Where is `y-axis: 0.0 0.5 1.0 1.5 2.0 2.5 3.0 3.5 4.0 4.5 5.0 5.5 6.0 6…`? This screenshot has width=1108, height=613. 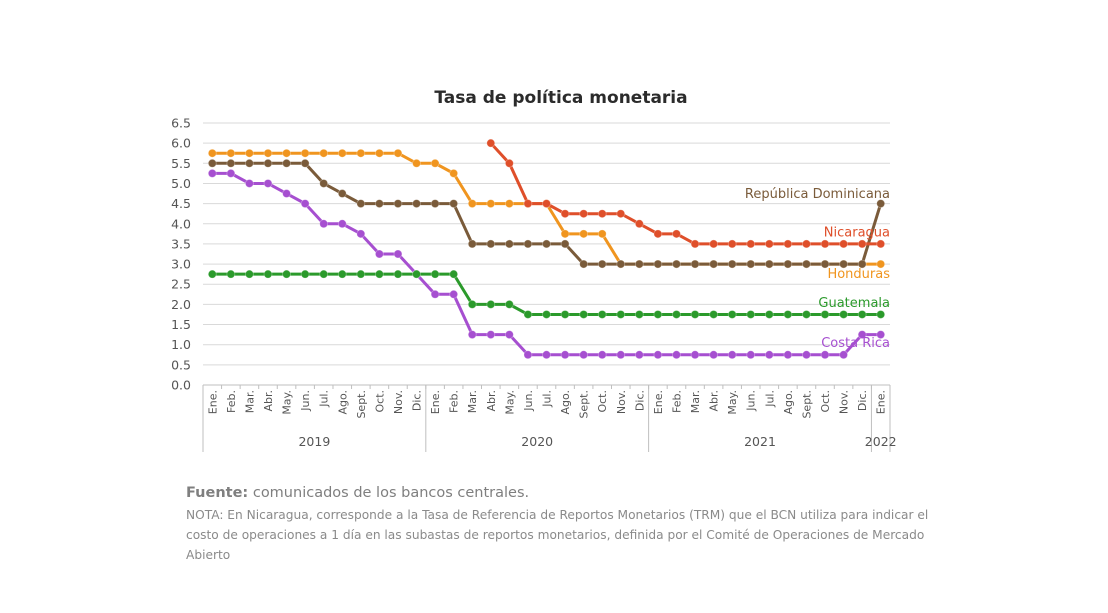 y-axis: 0.0 0.5 1.0 1.5 2.0 2.5 3.0 3.5 4.0 4.5 5.0 5.5 6.0 6… is located at coordinates (181, 254).